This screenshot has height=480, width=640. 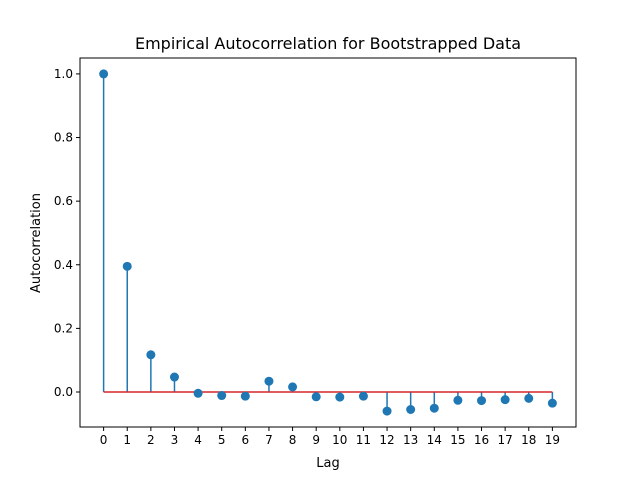 What do you see at coordinates (528, 440) in the screenshot?
I see `x-tick-label: 18` at bounding box center [528, 440].